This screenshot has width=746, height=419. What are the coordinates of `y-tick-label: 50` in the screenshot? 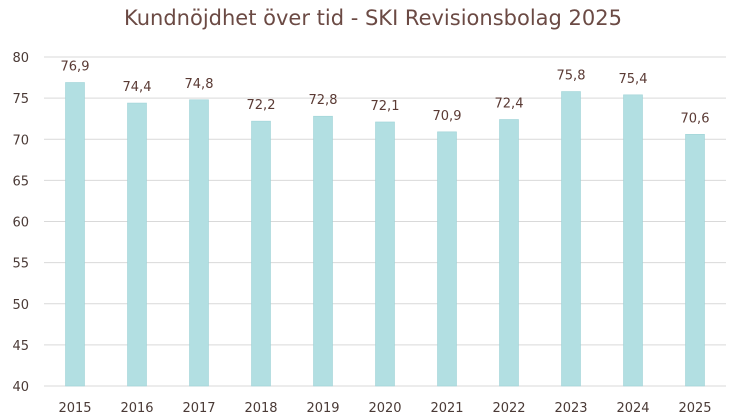 It's located at (20, 305).